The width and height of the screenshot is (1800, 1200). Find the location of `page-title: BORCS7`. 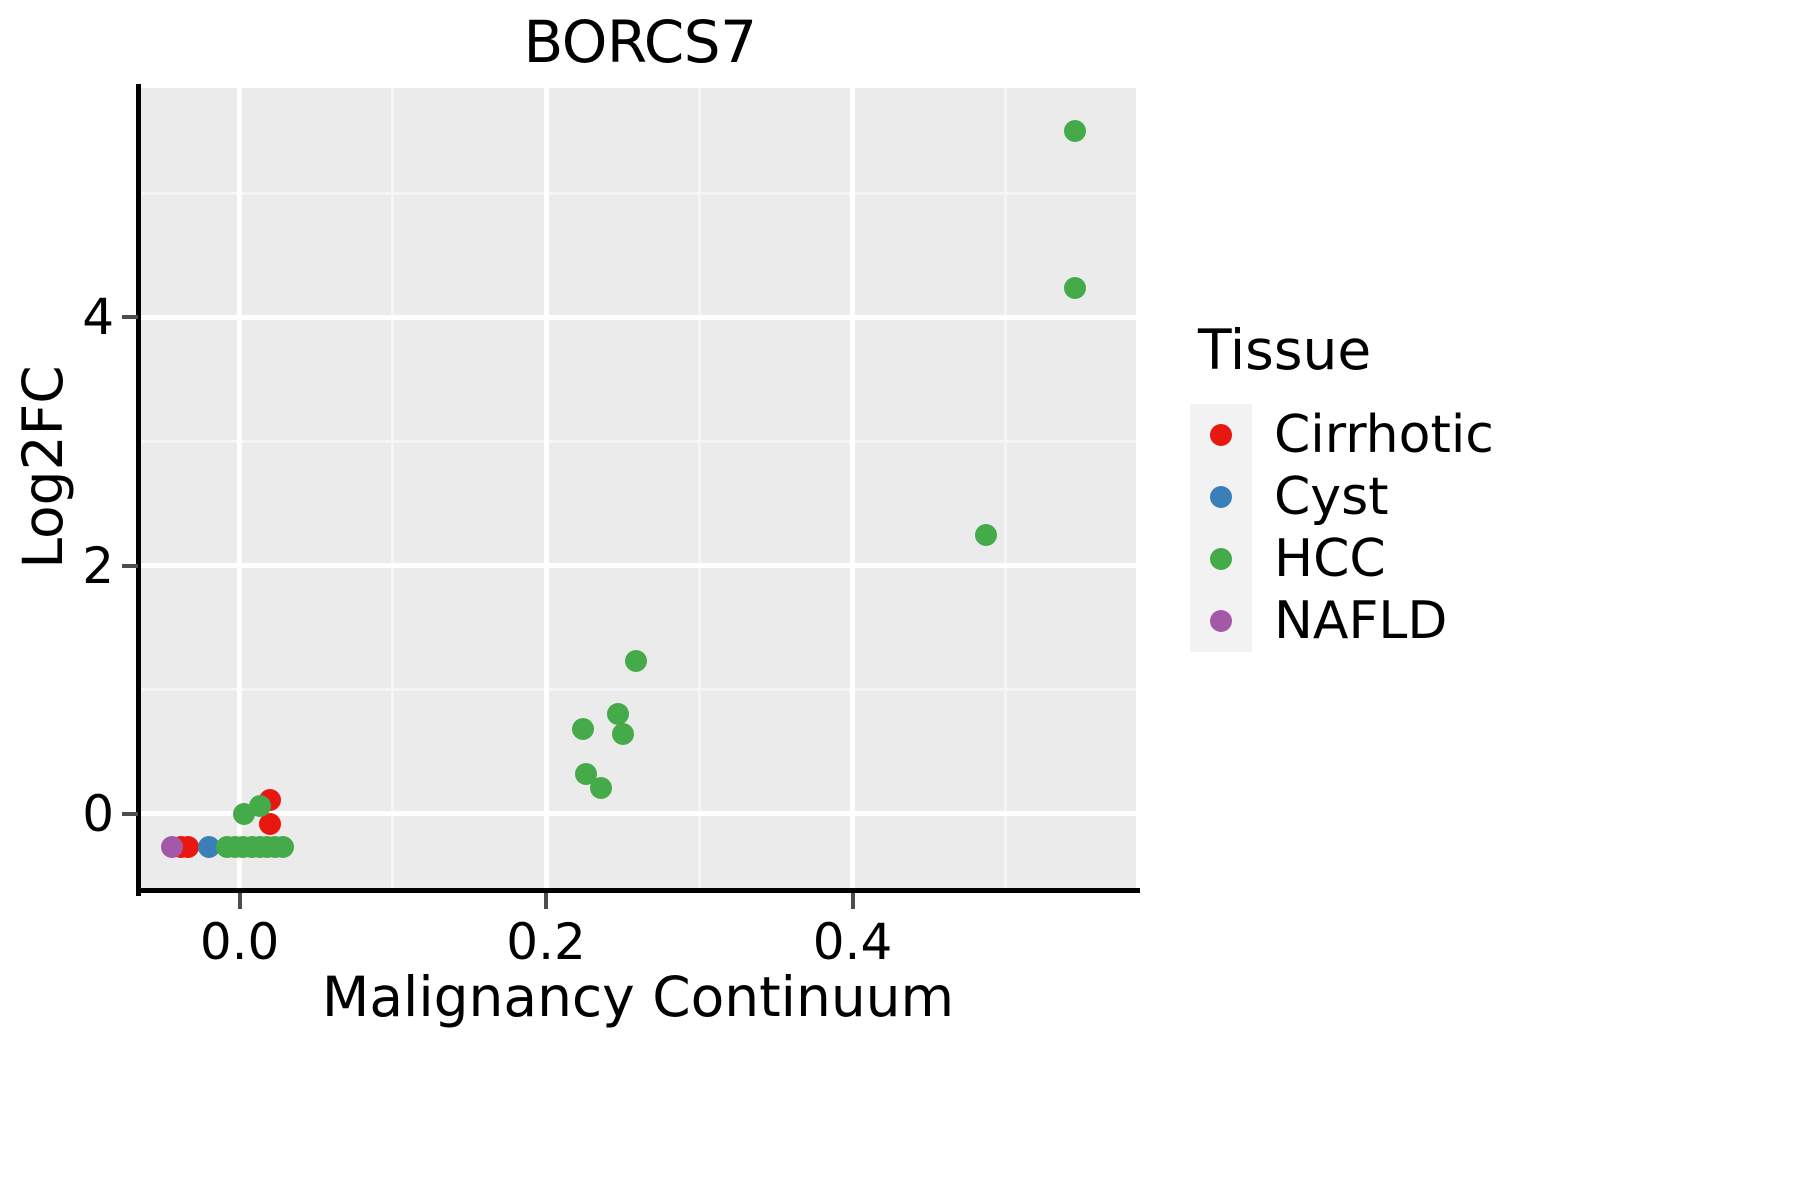

page-title: BORCS7 is located at coordinates (640, 42).